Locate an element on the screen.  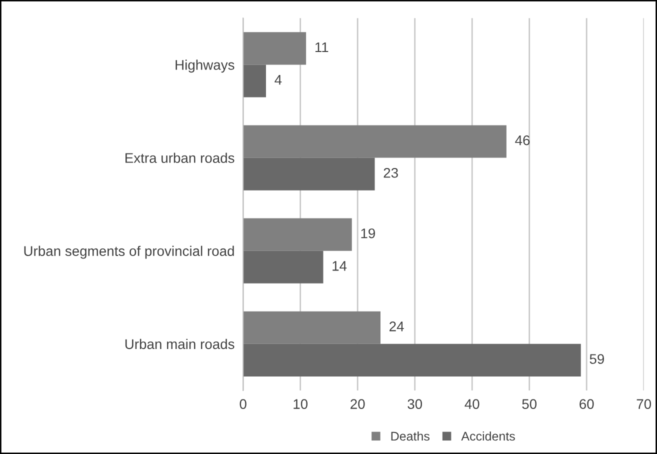
x-tick-label: 50 is located at coordinates (529, 404).